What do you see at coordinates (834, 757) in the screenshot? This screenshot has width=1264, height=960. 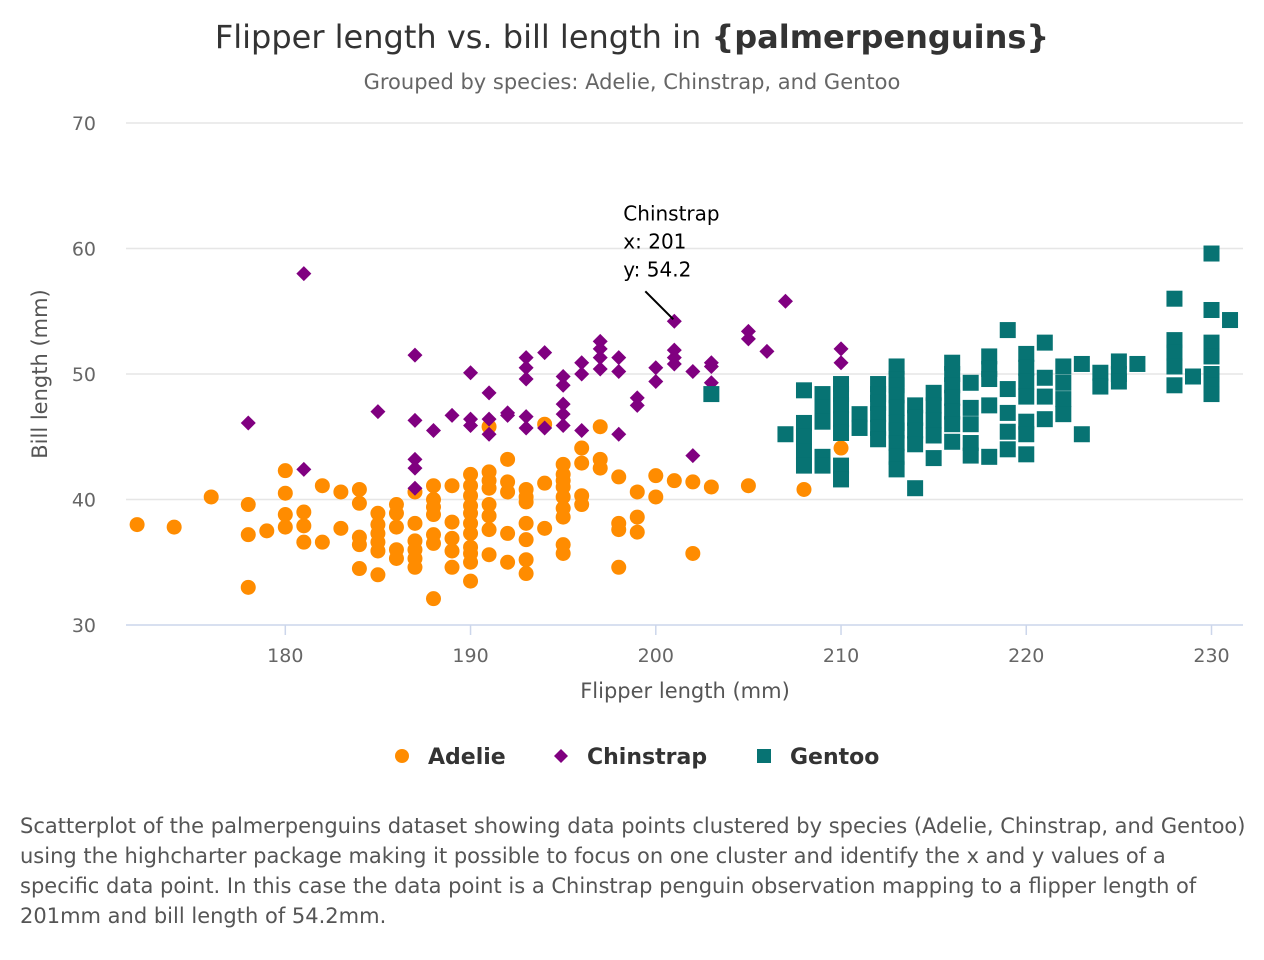 I see `legend-label: Gentoo` at bounding box center [834, 757].